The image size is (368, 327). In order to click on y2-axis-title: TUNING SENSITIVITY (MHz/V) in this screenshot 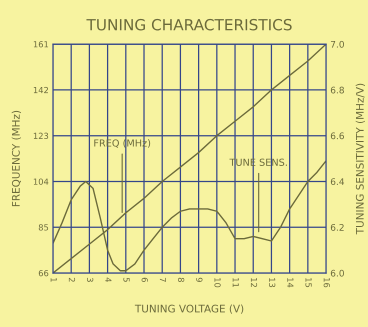, I will do `click(360, 159)`.